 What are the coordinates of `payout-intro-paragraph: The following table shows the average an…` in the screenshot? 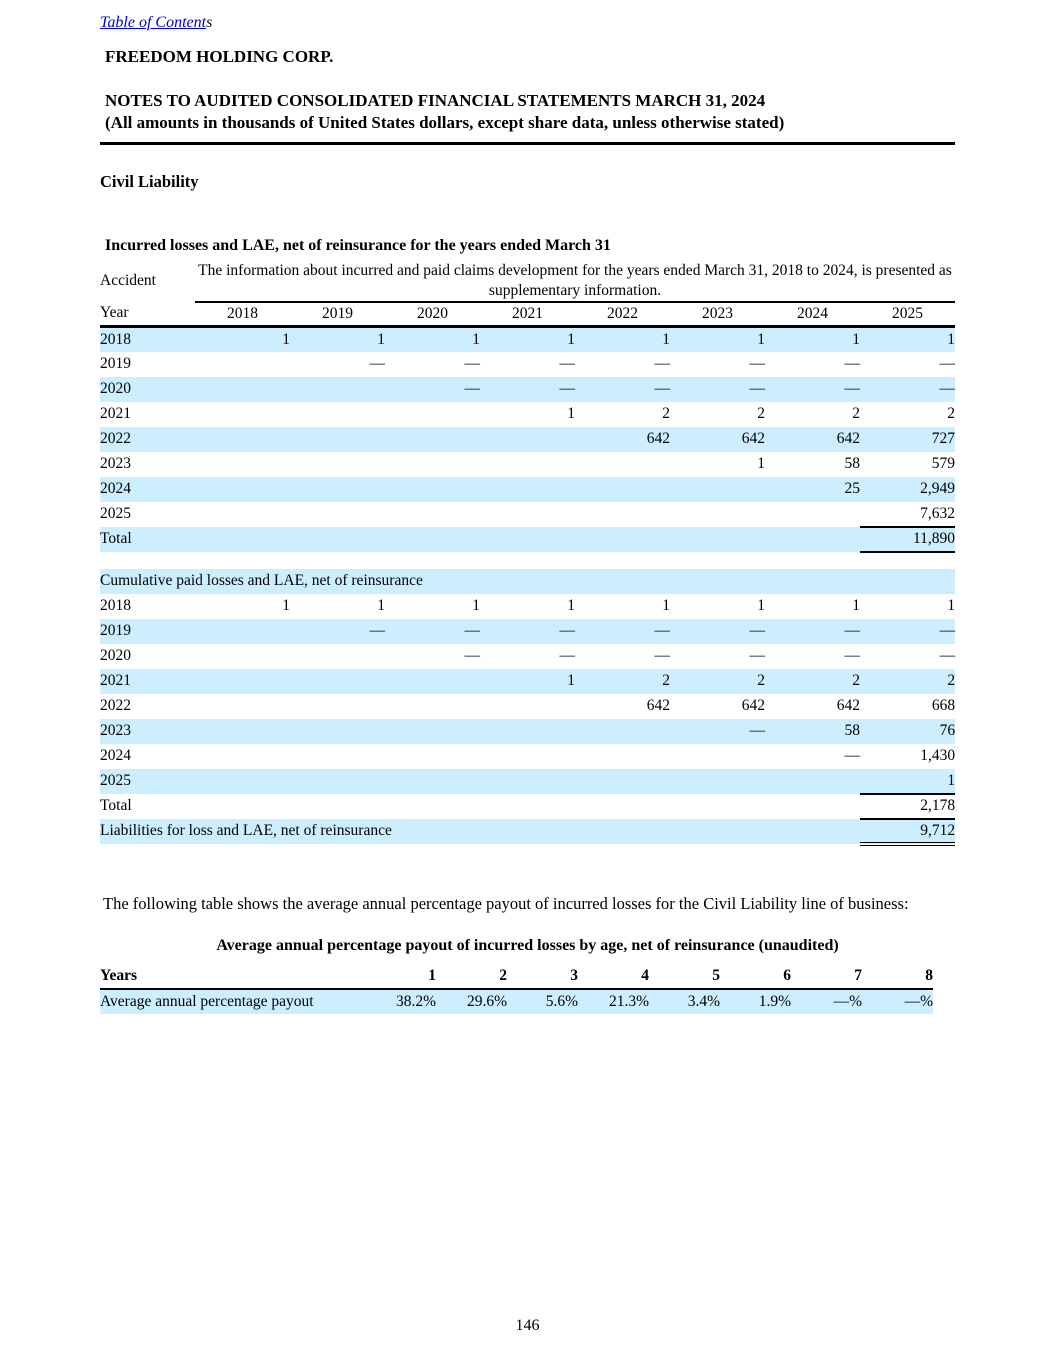 It's located at (506, 903).